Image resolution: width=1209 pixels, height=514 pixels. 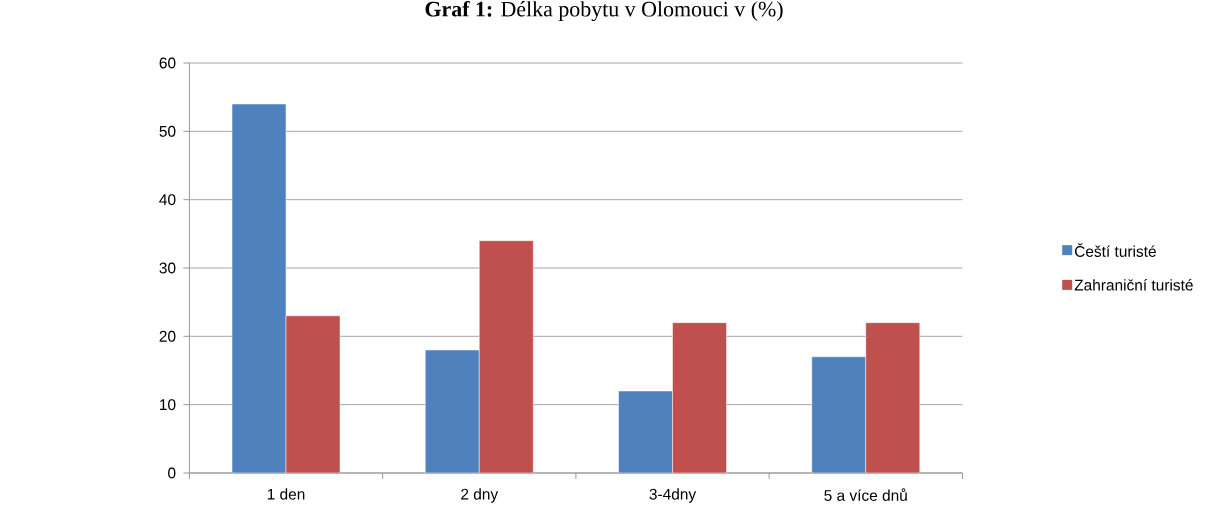 What do you see at coordinates (167, 200) in the screenshot?
I see `y-tick-label: 40` at bounding box center [167, 200].